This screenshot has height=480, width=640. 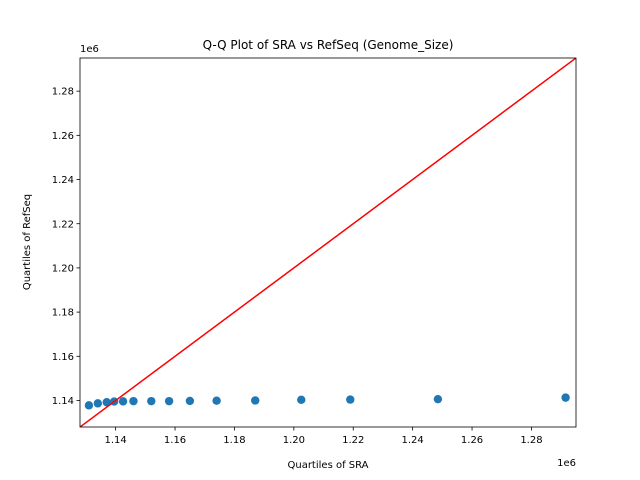 What do you see at coordinates (175, 440) in the screenshot?
I see `x-tick-label-1: 1.16` at bounding box center [175, 440].